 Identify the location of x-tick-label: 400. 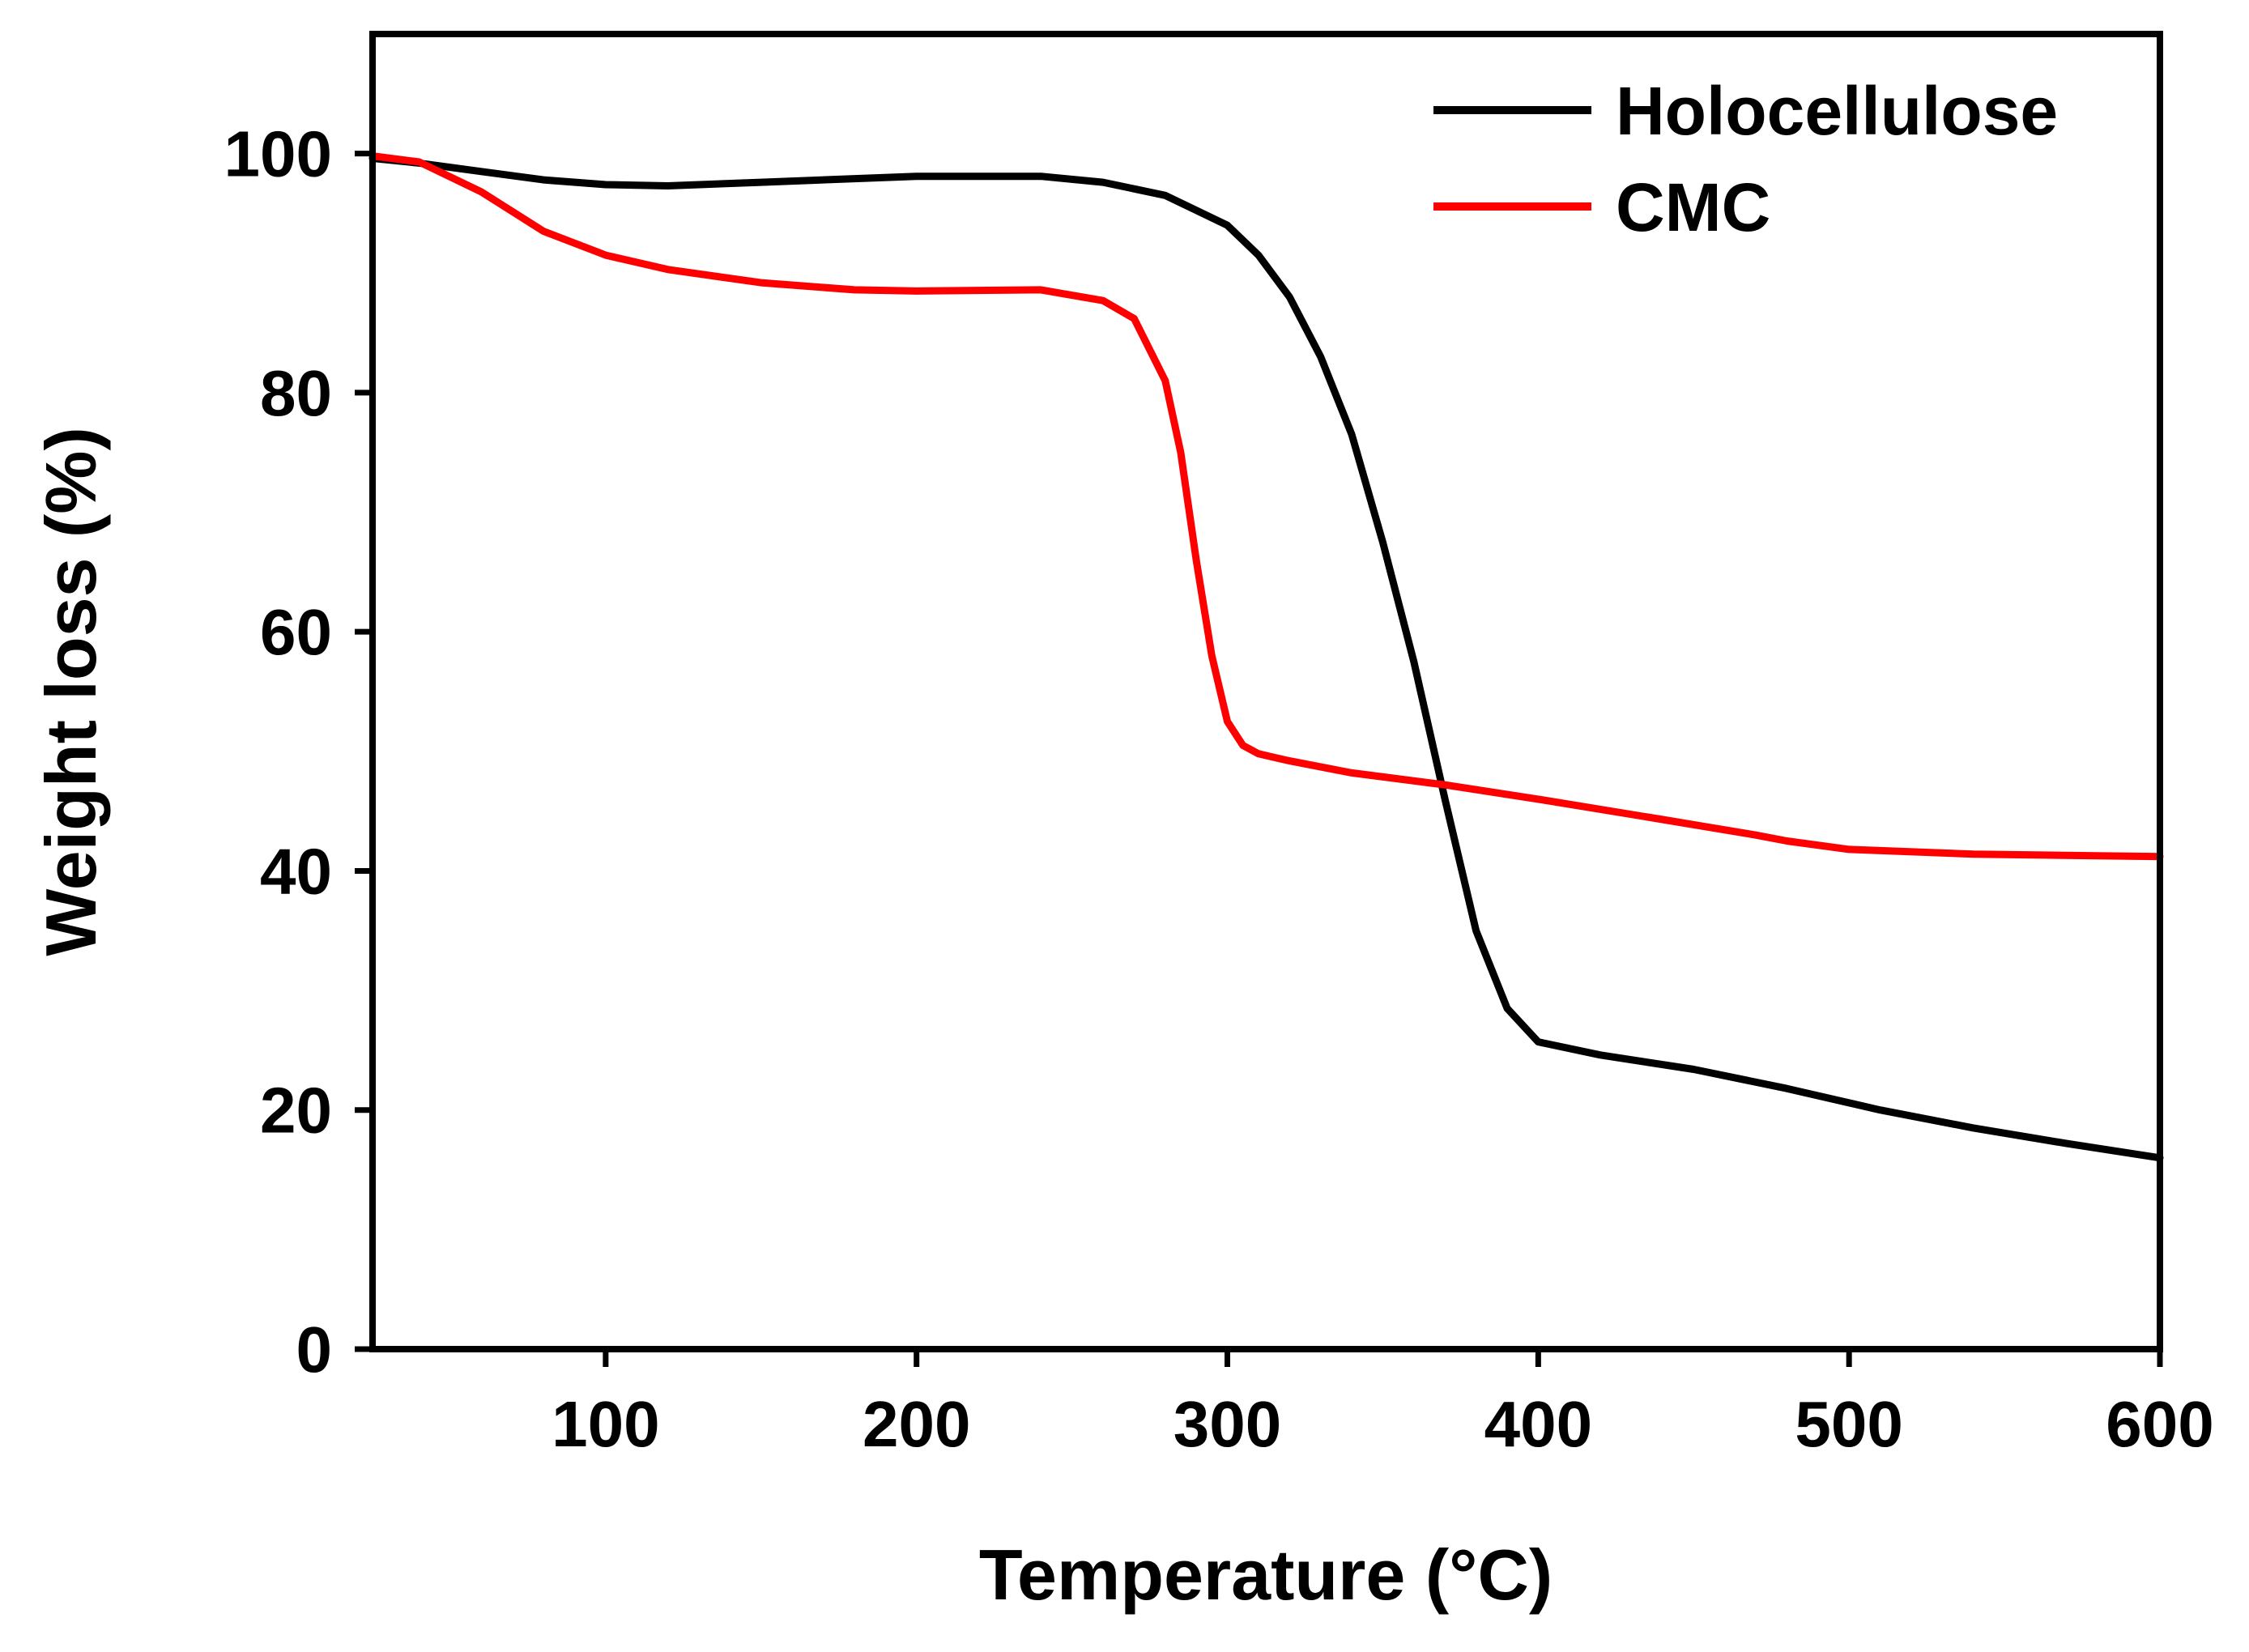
(1538, 1424).